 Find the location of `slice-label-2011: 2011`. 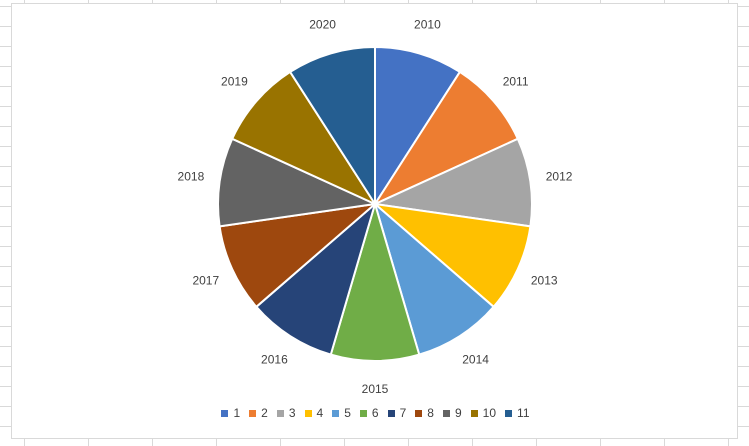

slice-label-2011: 2011 is located at coordinates (516, 81).